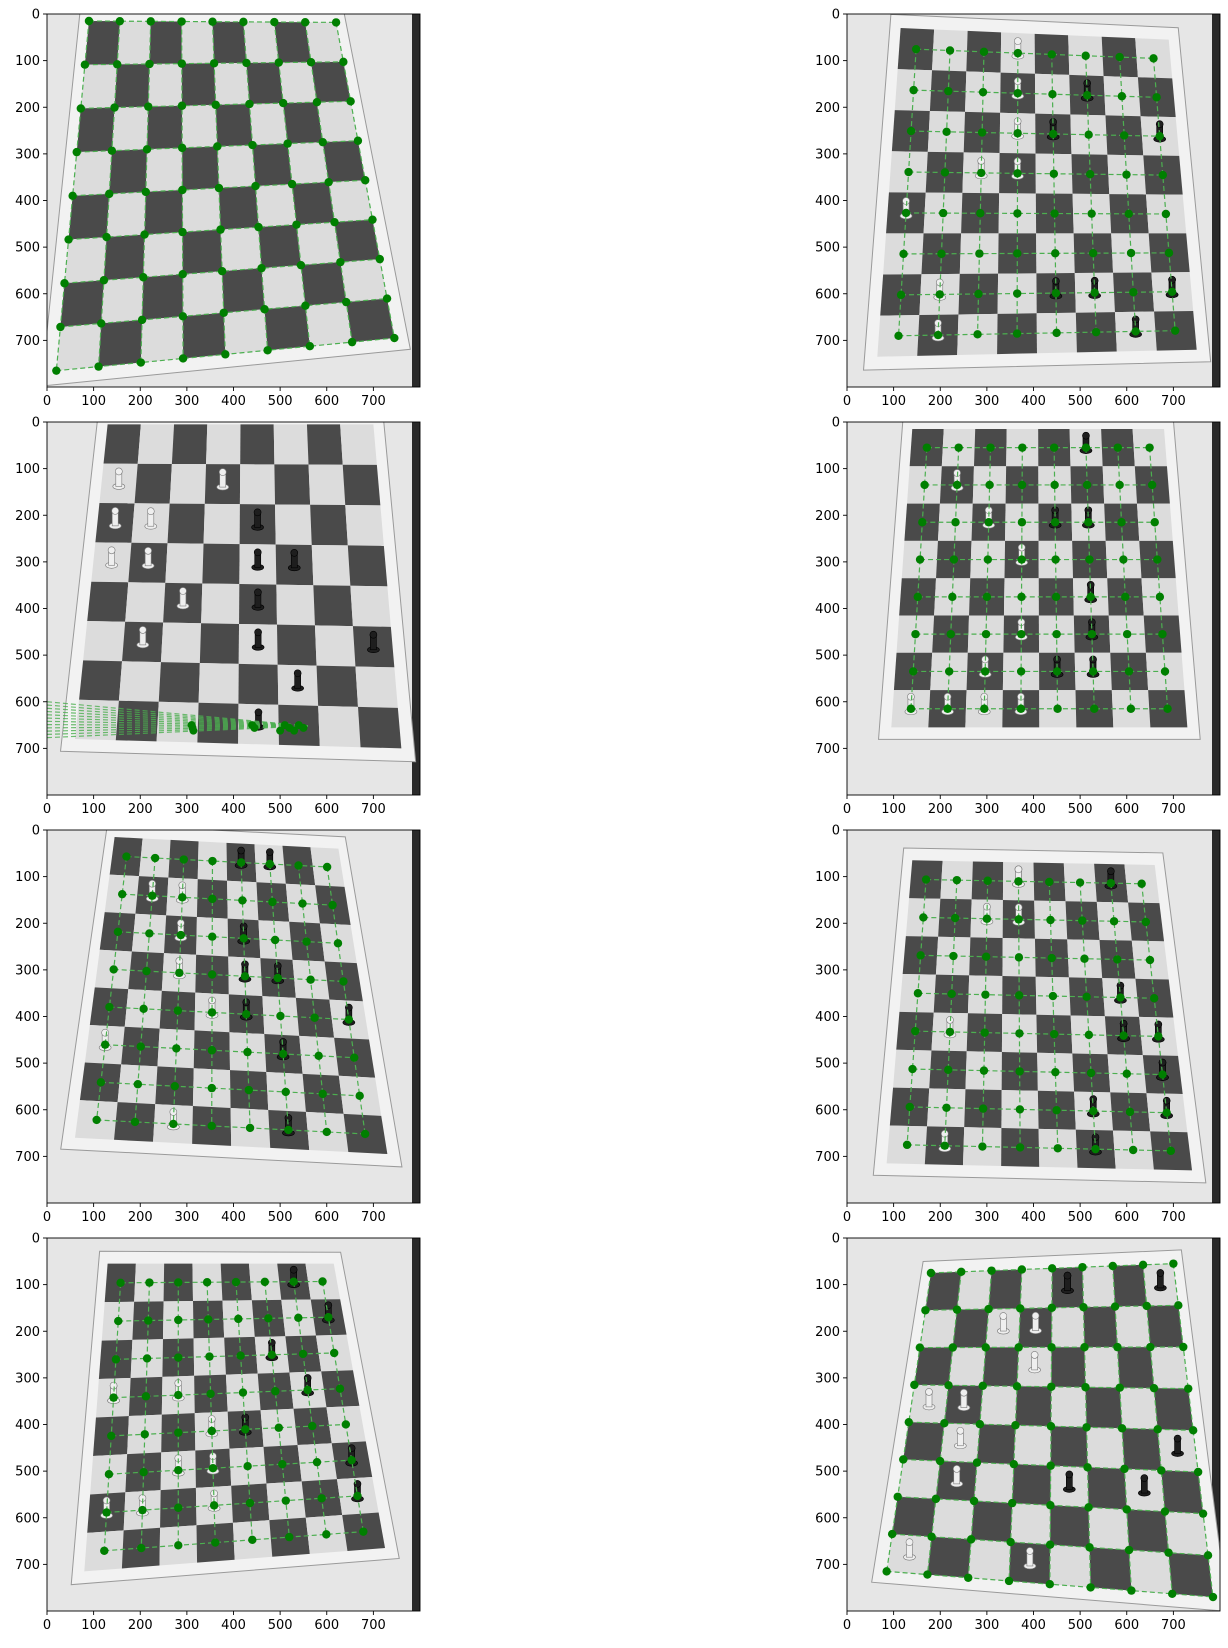  I want to click on y-tick-label: 400, so click(27, 1017).